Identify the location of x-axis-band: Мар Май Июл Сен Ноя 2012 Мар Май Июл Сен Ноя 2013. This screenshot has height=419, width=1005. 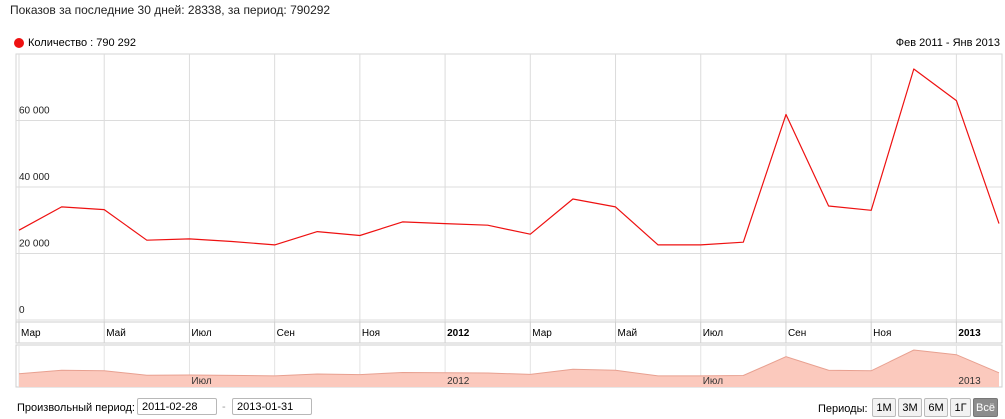
(509, 332).